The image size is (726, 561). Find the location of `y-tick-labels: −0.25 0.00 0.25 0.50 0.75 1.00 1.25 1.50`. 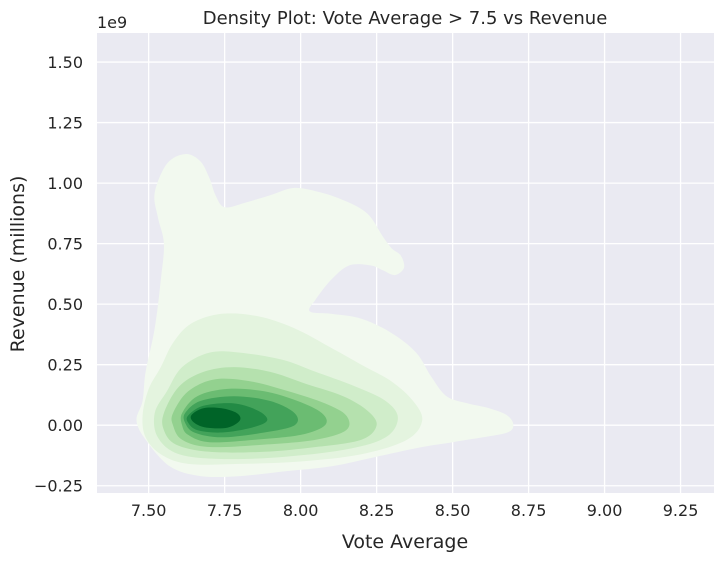

y-tick-labels: −0.25 0.00 0.25 0.50 0.75 1.00 1.25 1.50 is located at coordinates (58, 274).